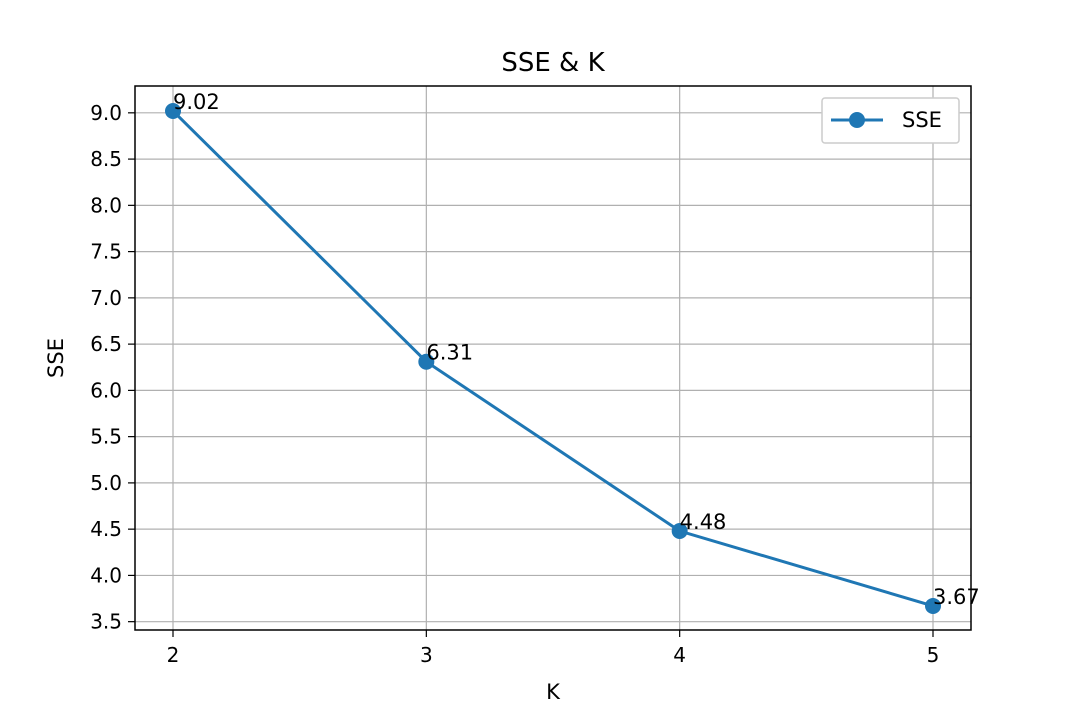 Image resolution: width=1080 pixels, height=720 pixels. Describe the element at coordinates (106, 390) in the screenshot. I see `y-tick-label: 6.0` at that location.